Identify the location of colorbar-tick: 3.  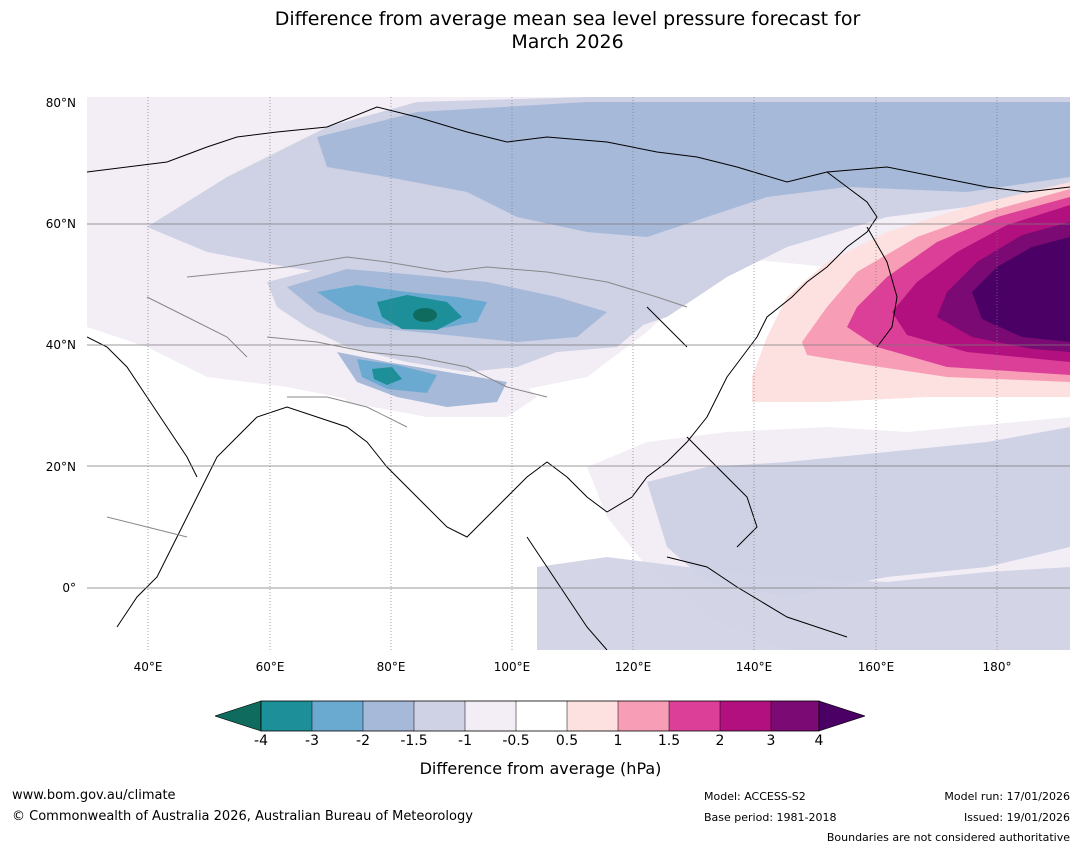
(771, 741).